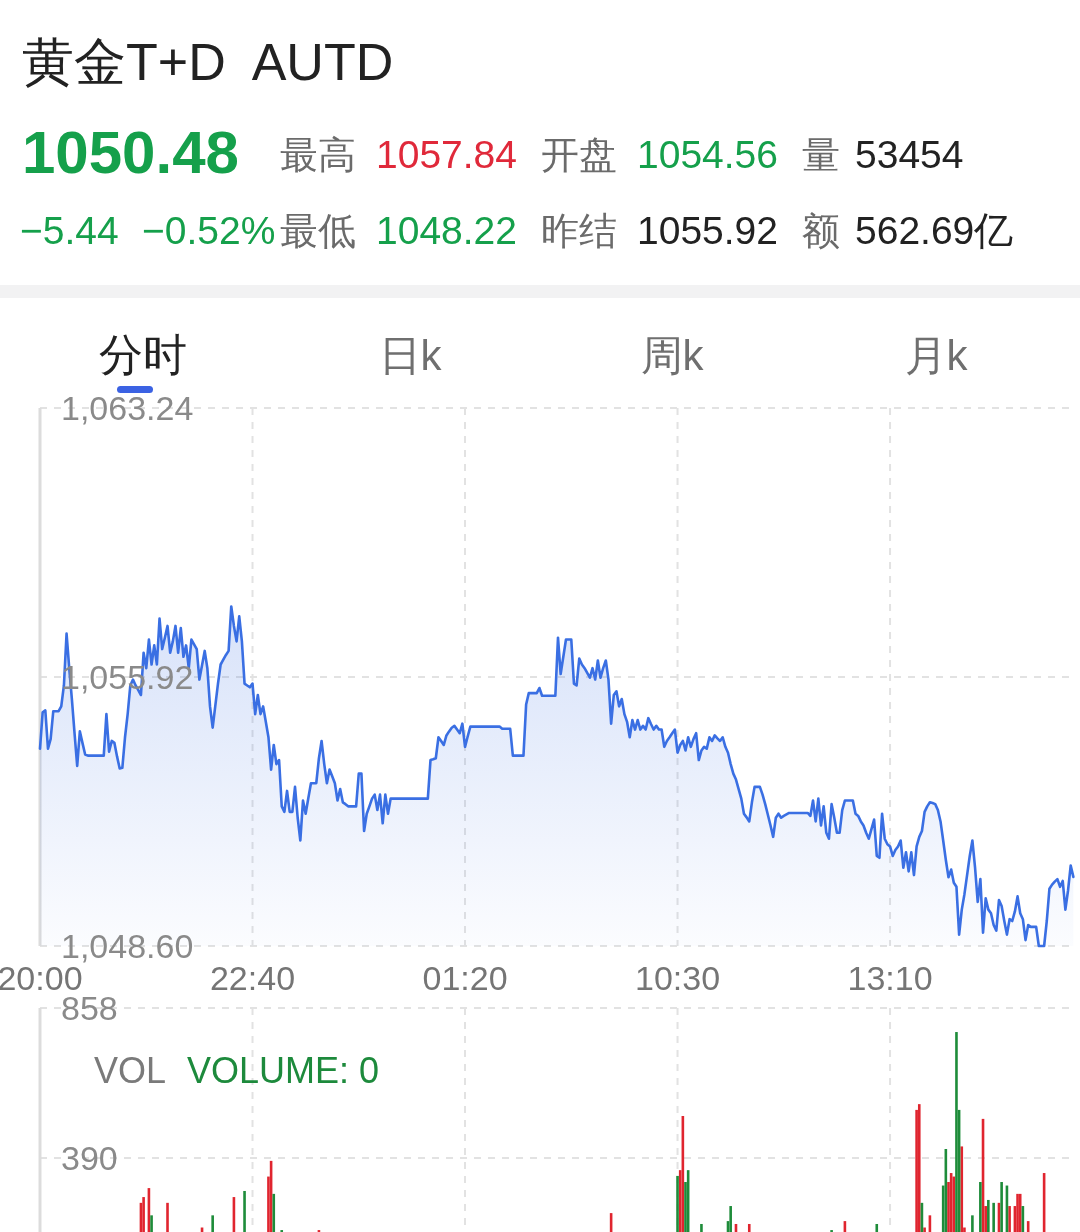 Image resolution: width=1080 pixels, height=1232 pixels. Describe the element at coordinates (821, 231) in the screenshot. I see `text: 额` at that location.